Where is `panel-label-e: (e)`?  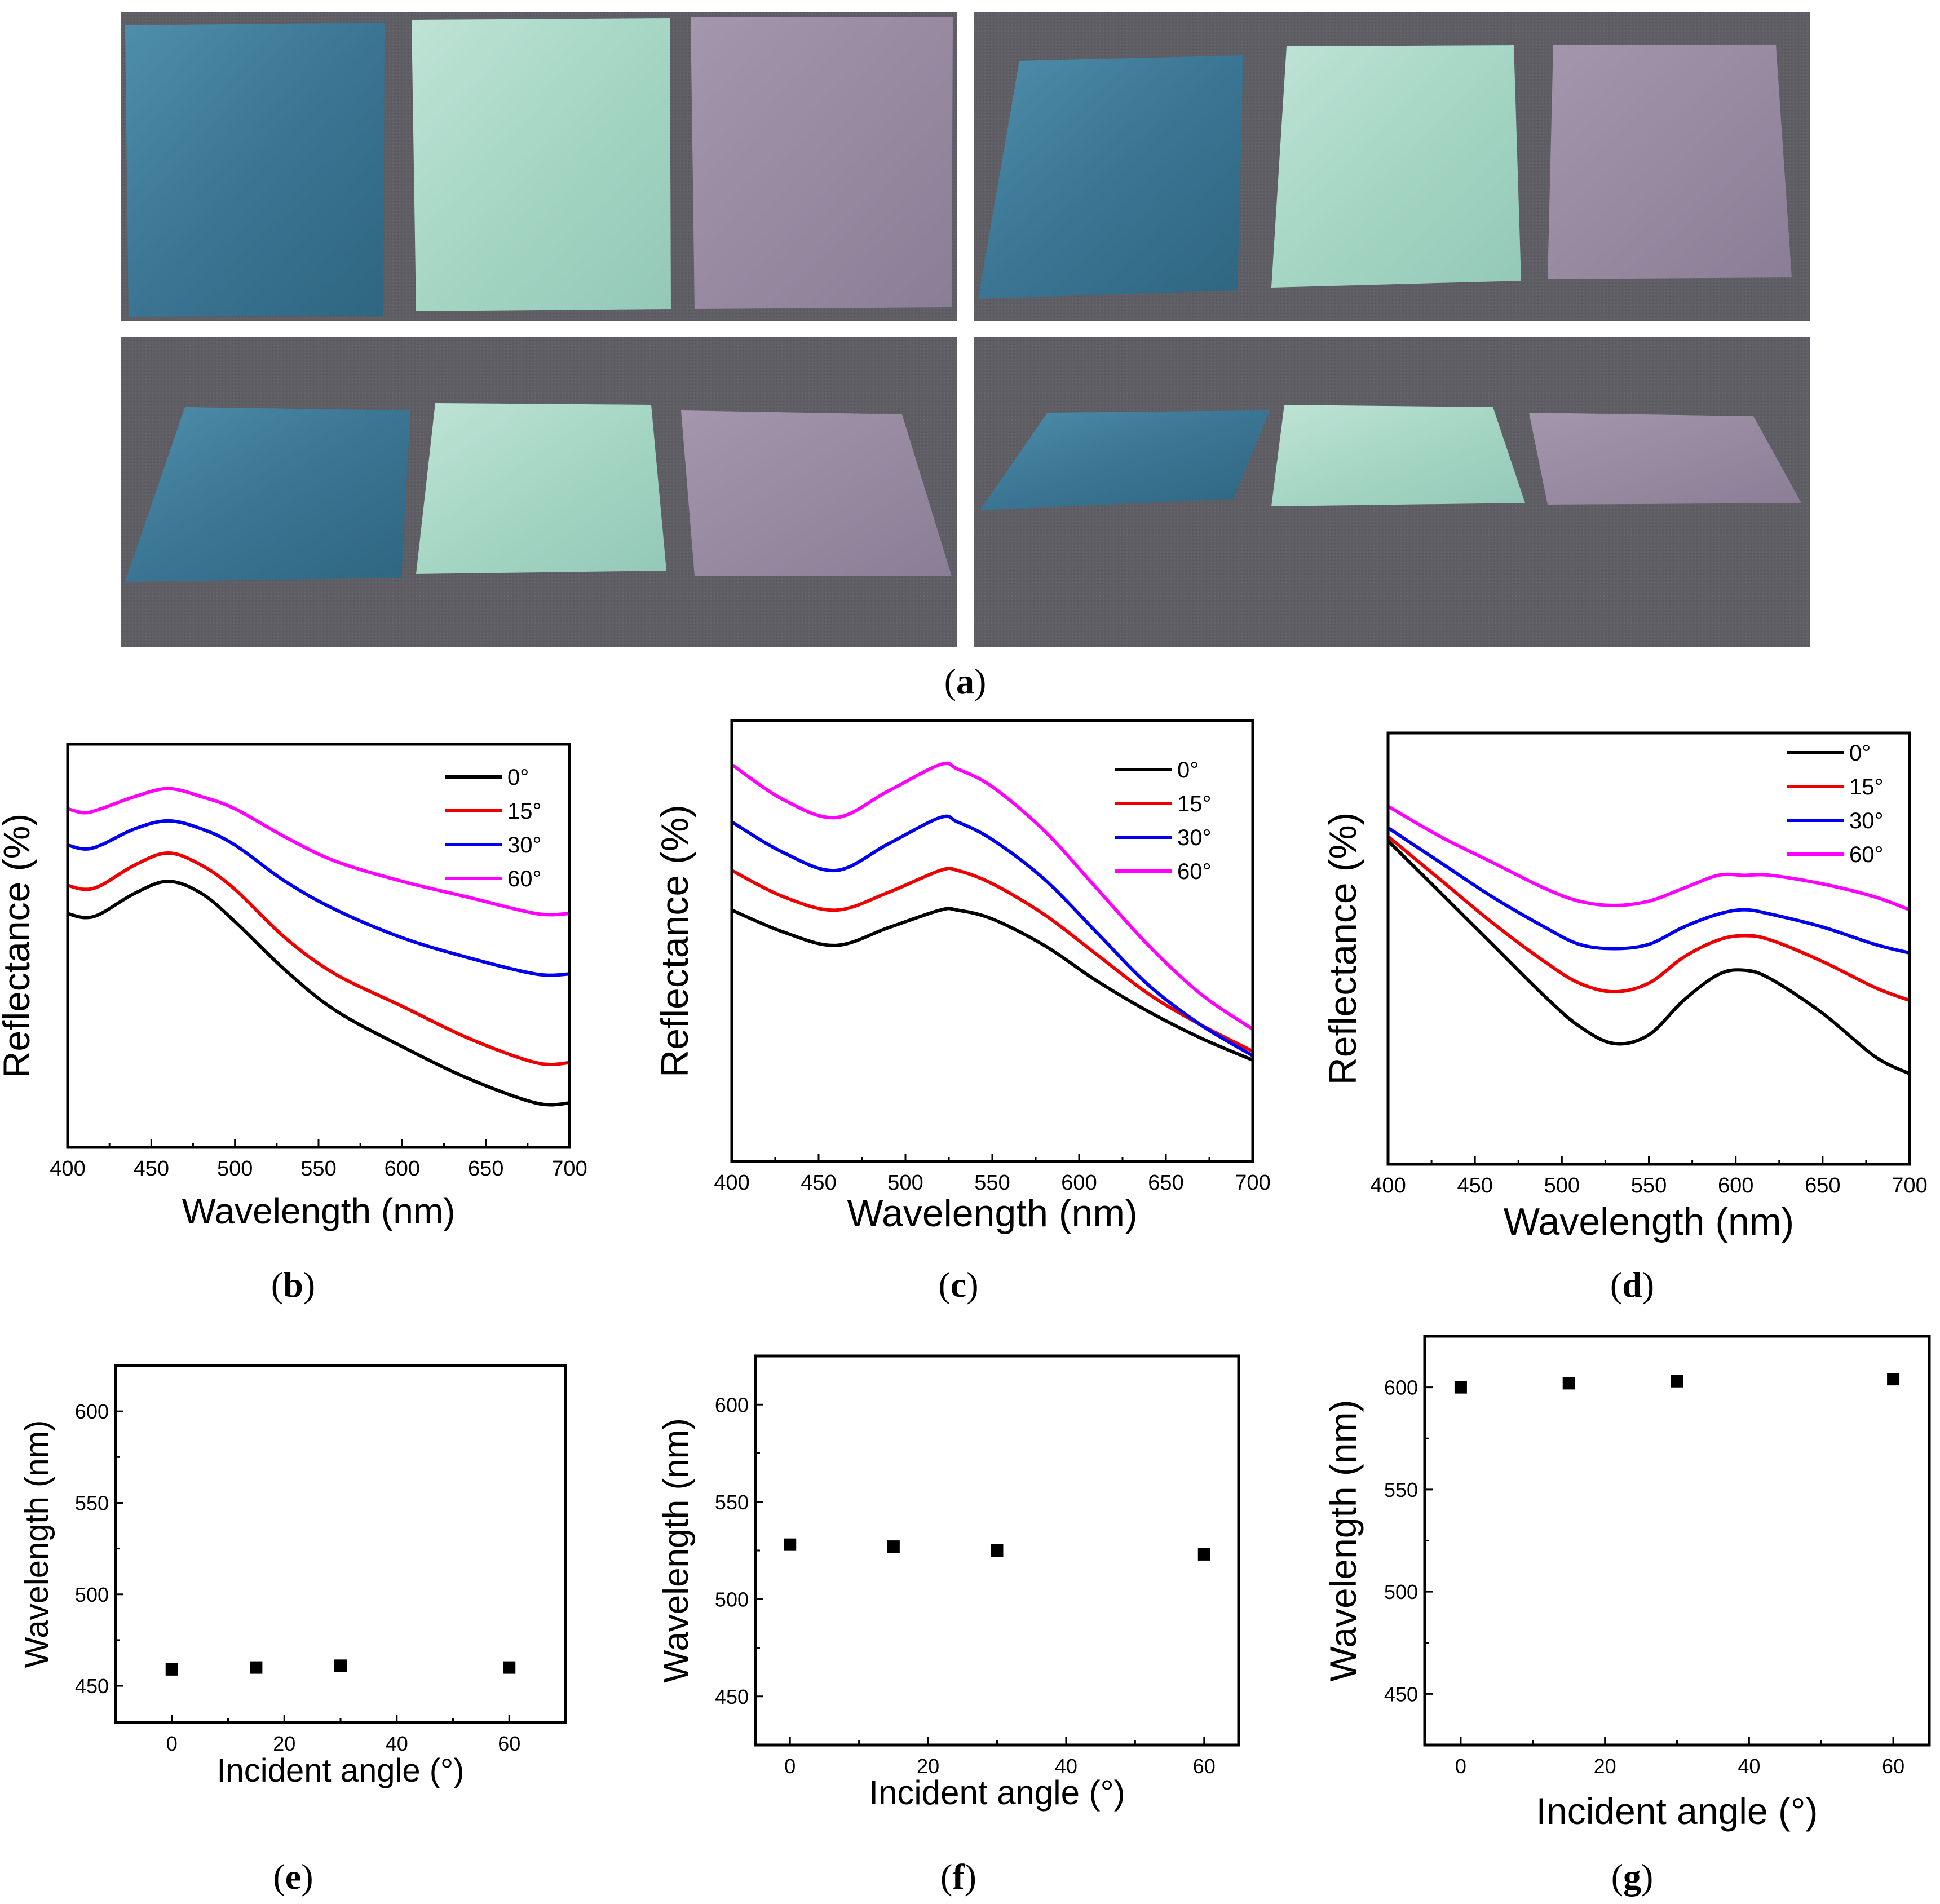
panel-label-e: (e) is located at coordinates (293, 1877).